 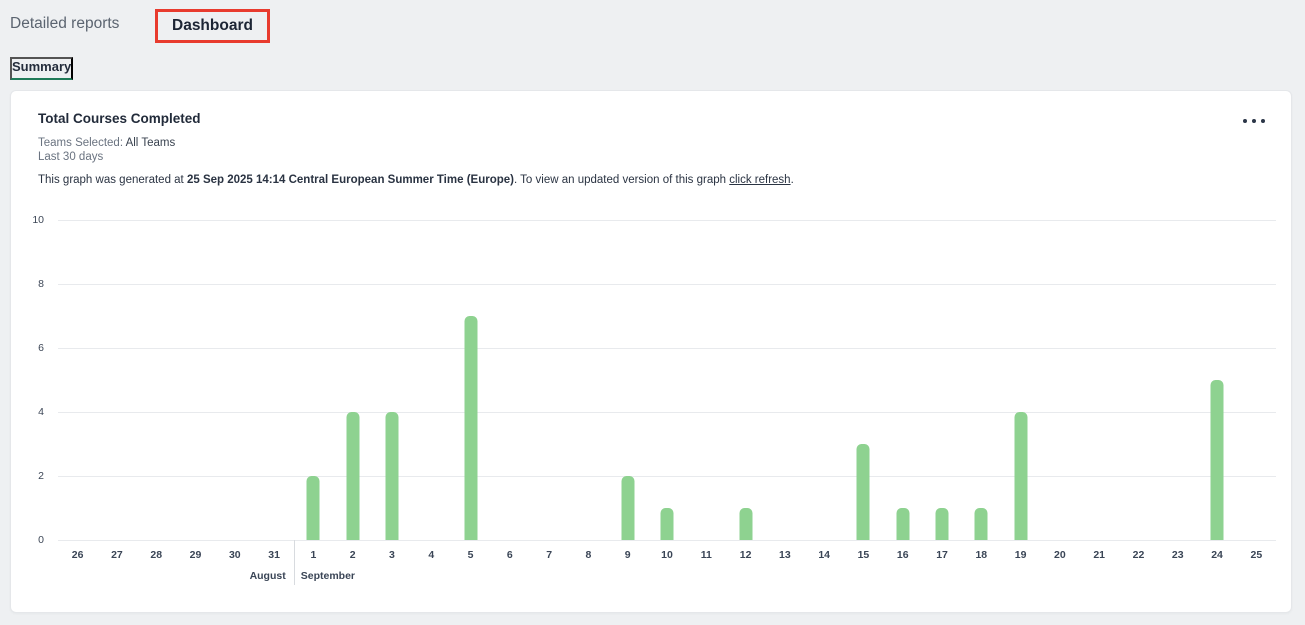 I want to click on month-divider, so click(x=294, y=562).